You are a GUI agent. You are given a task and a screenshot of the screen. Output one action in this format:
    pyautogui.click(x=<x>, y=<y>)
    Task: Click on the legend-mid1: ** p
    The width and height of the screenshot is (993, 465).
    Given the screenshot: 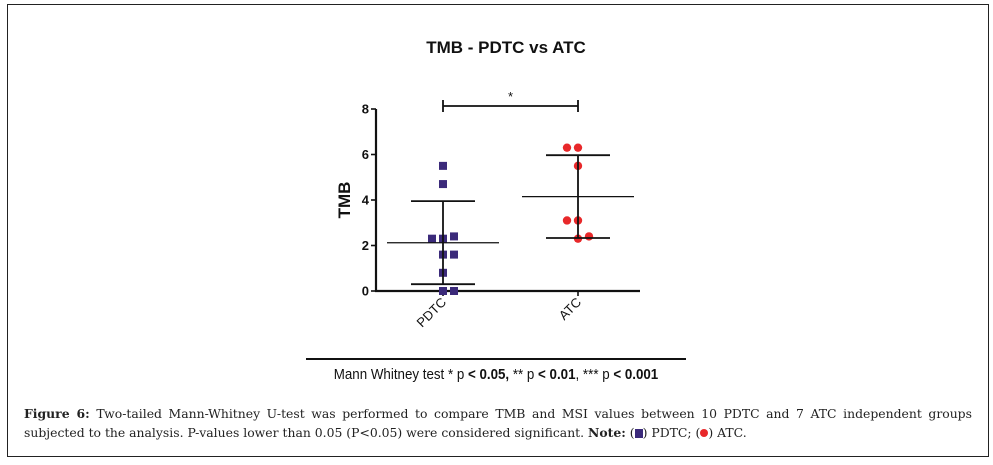 What is the action you would take?
    pyautogui.click(x=524, y=375)
    